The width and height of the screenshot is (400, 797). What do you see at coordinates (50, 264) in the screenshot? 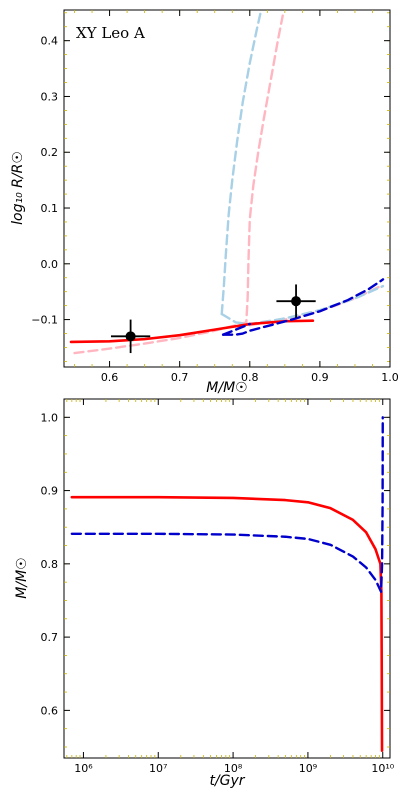
I see `radius-mass-y-tick-label: 0.0` at bounding box center [50, 264].